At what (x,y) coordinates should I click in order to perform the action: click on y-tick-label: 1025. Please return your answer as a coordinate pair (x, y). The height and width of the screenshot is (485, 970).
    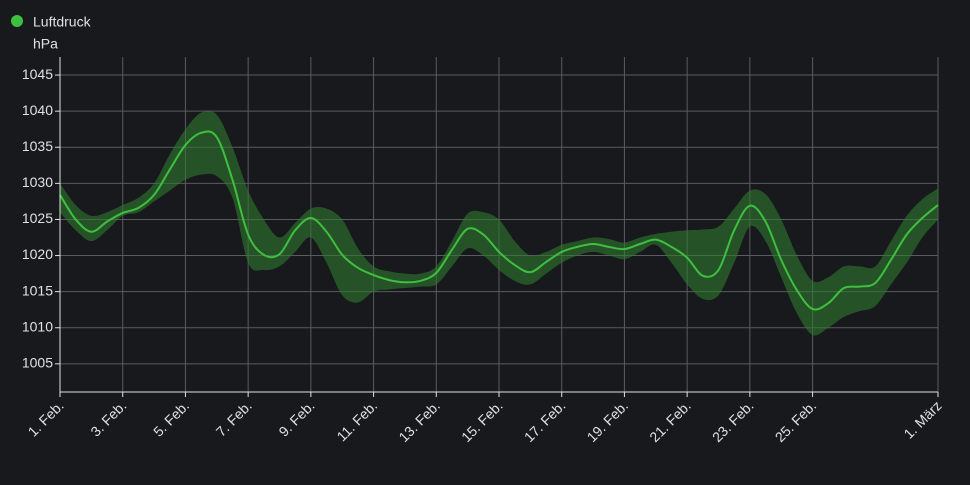
    Looking at the image, I should click on (37, 218).